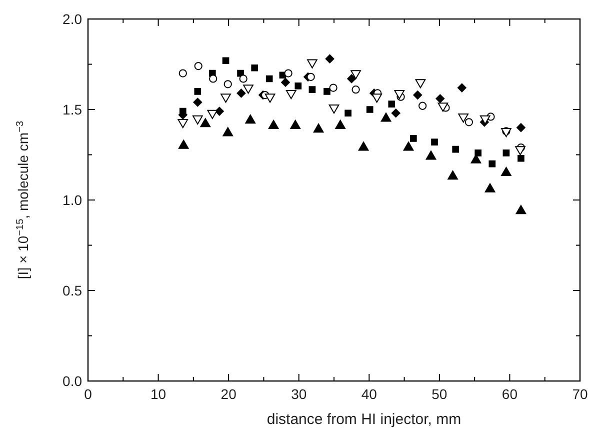  I want to click on y-tick-label: 0.5, so click(72, 290).